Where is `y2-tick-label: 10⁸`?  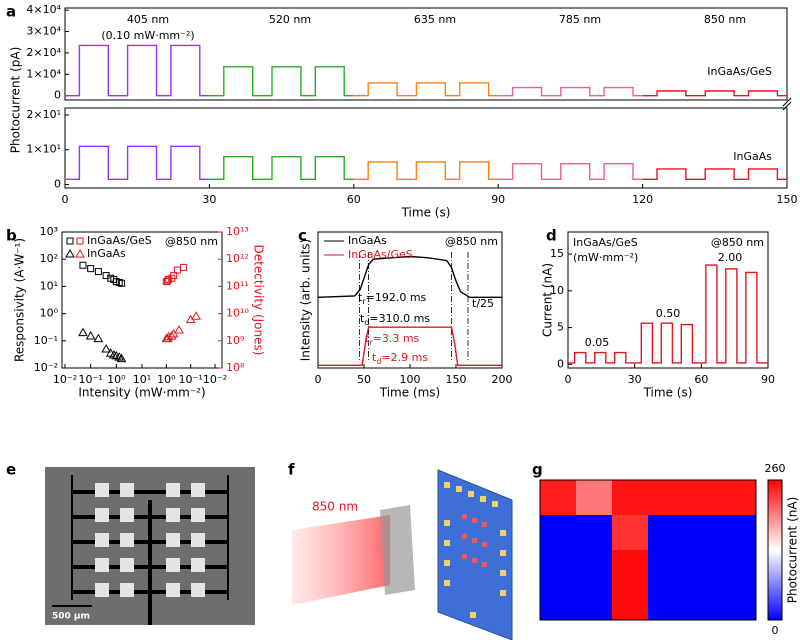 y2-tick-label: 10⁸ is located at coordinates (235, 367).